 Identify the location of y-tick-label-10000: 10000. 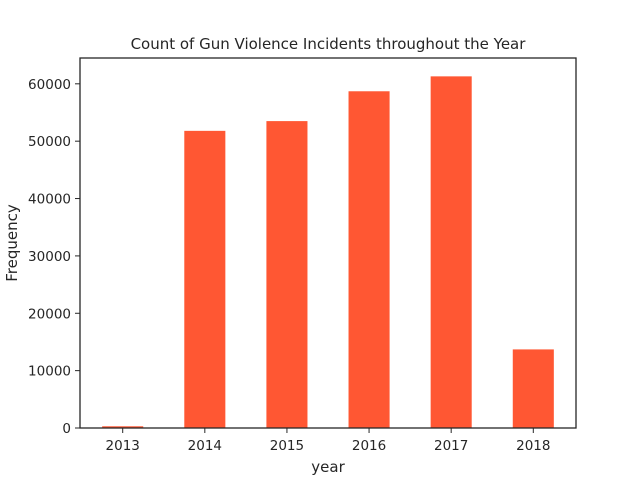
(49, 372).